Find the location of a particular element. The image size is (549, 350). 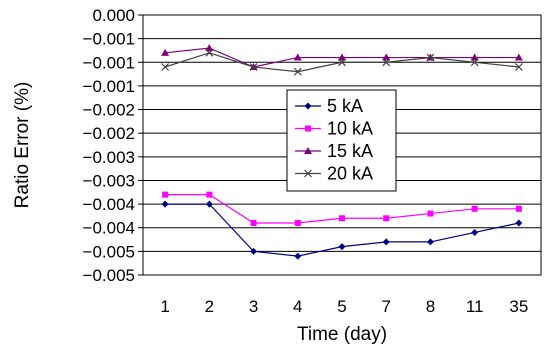

legend-item: 20 kA is located at coordinates (334, 174).